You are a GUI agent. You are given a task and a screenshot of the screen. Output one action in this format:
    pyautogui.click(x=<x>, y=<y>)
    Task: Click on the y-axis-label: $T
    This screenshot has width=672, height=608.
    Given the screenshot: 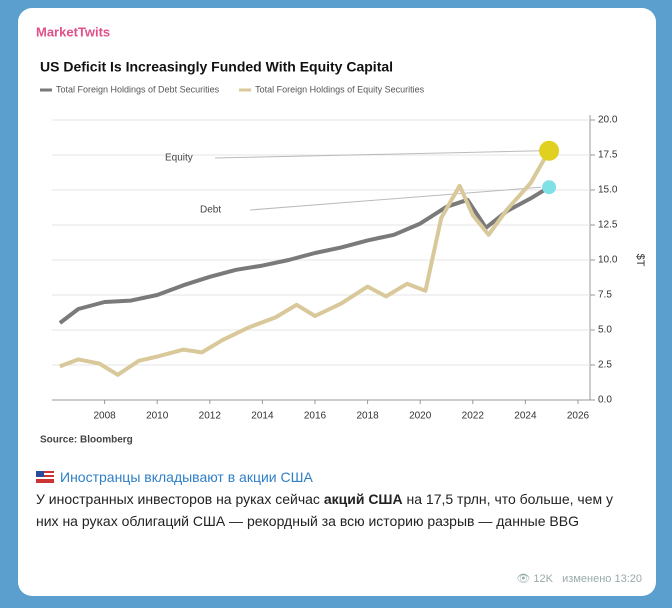 What is the action you would take?
    pyautogui.click(x=640, y=260)
    